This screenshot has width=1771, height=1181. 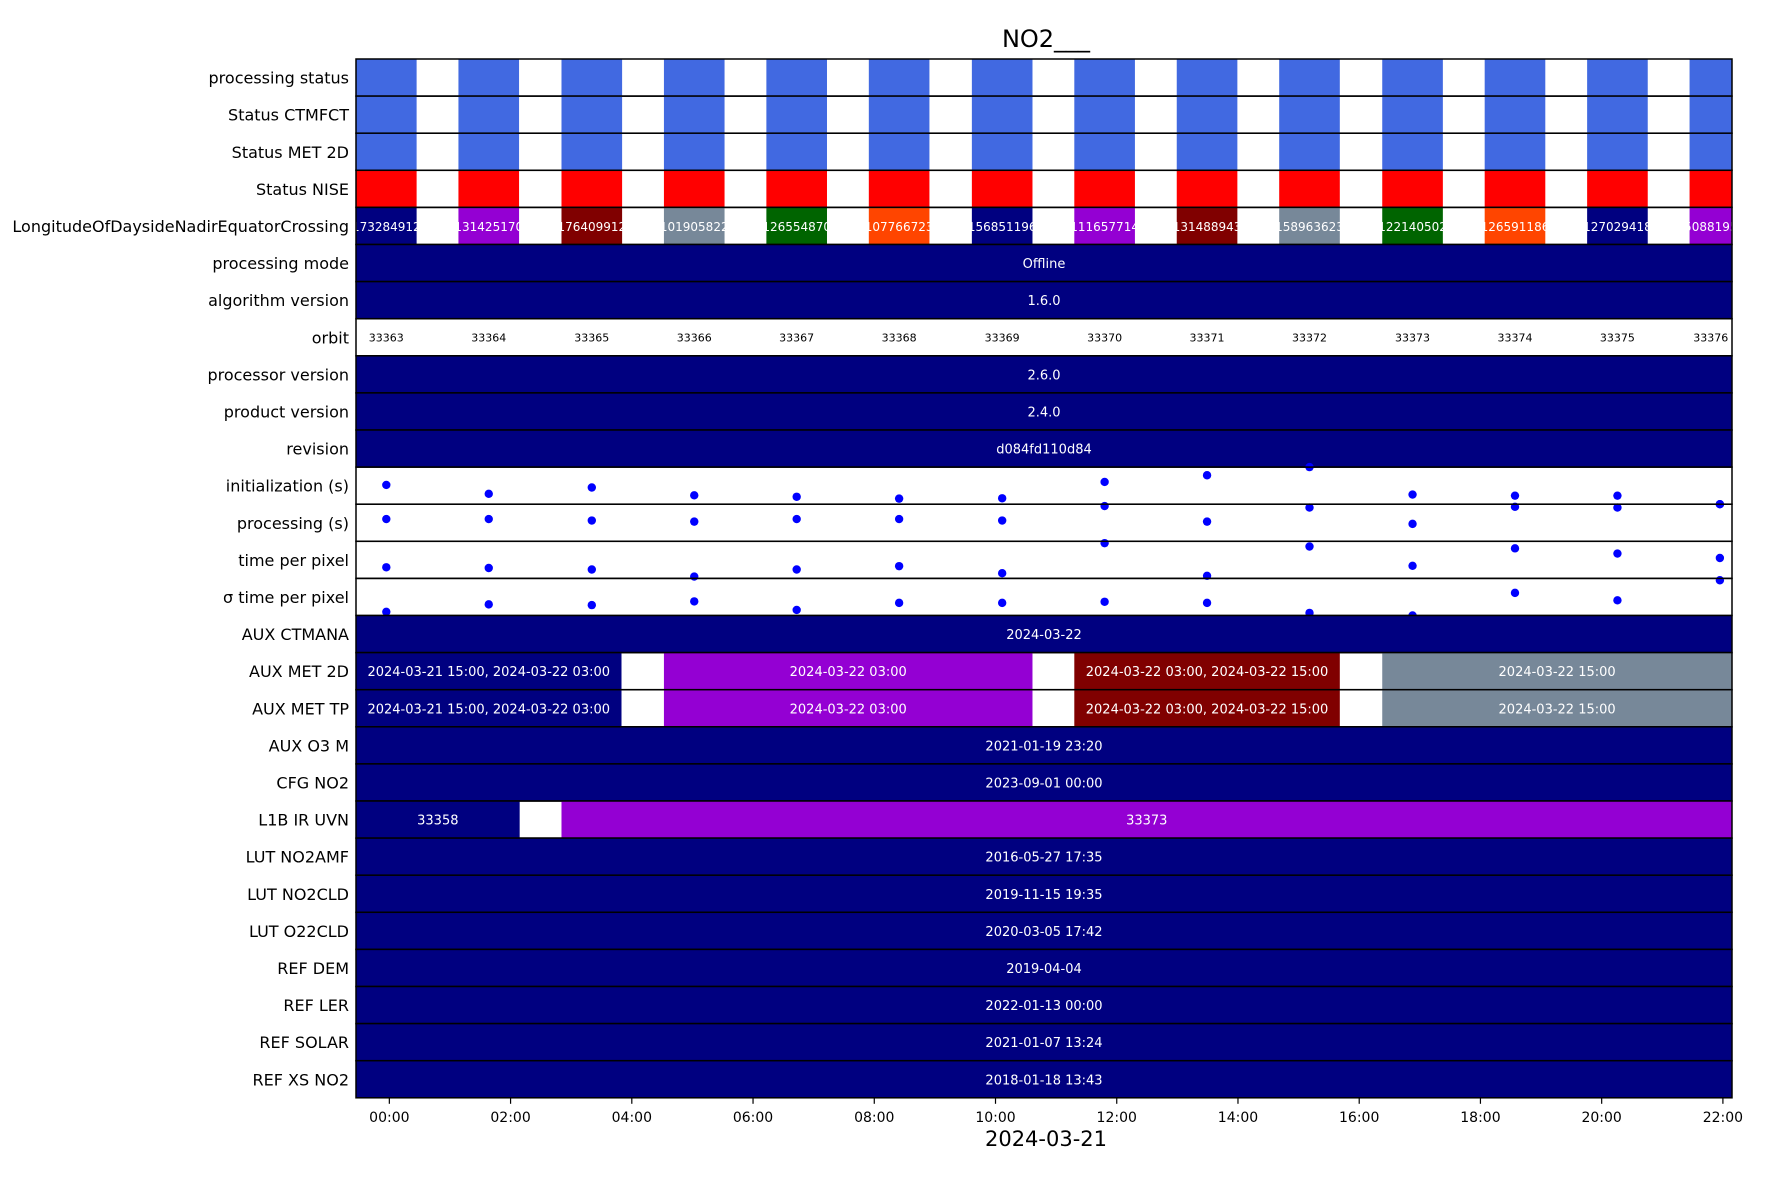 What do you see at coordinates (1557, 709) in the screenshot?
I see `segment-value-label: 2024-03-22 15:00` at bounding box center [1557, 709].